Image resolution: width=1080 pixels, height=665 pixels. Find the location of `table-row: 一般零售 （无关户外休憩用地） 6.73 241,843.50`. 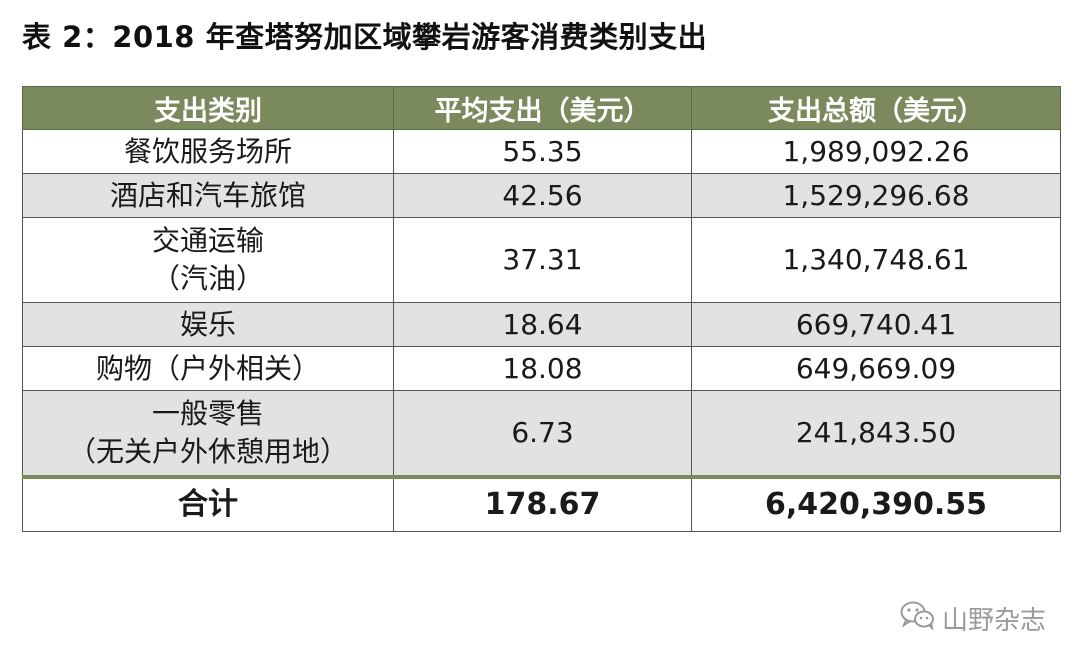

table-row: 一般零售 （无关户外休憩用地） 6.73 241,843.50 is located at coordinates (541, 434).